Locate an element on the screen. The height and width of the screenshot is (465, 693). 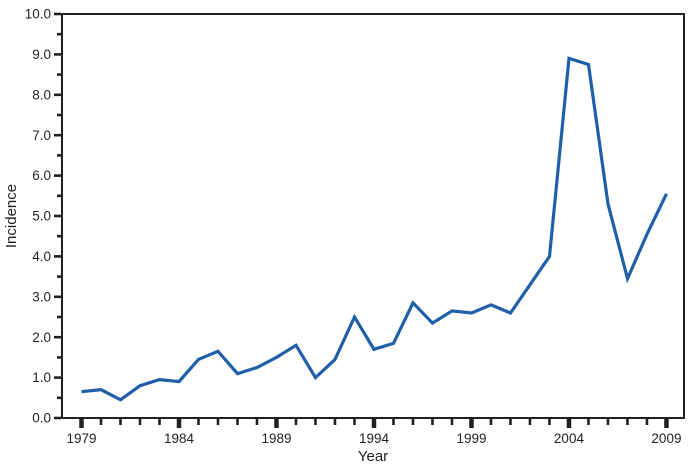
y-axis-tick-label: 10.0 is located at coordinates (38, 14).